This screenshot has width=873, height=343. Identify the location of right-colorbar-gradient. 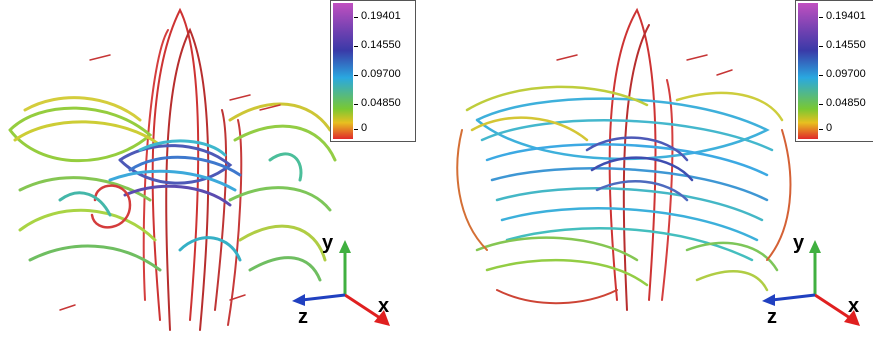
(808, 71).